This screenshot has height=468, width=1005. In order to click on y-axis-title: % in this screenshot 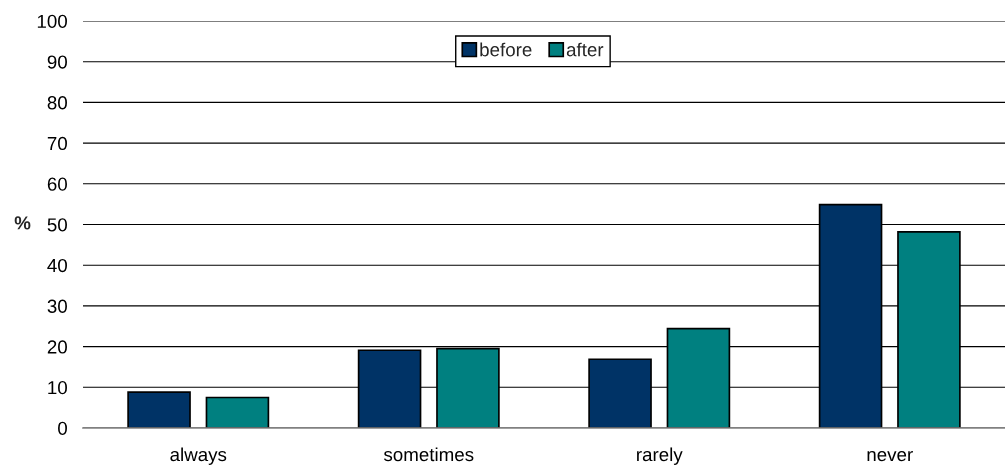, I will do `click(22, 223)`.